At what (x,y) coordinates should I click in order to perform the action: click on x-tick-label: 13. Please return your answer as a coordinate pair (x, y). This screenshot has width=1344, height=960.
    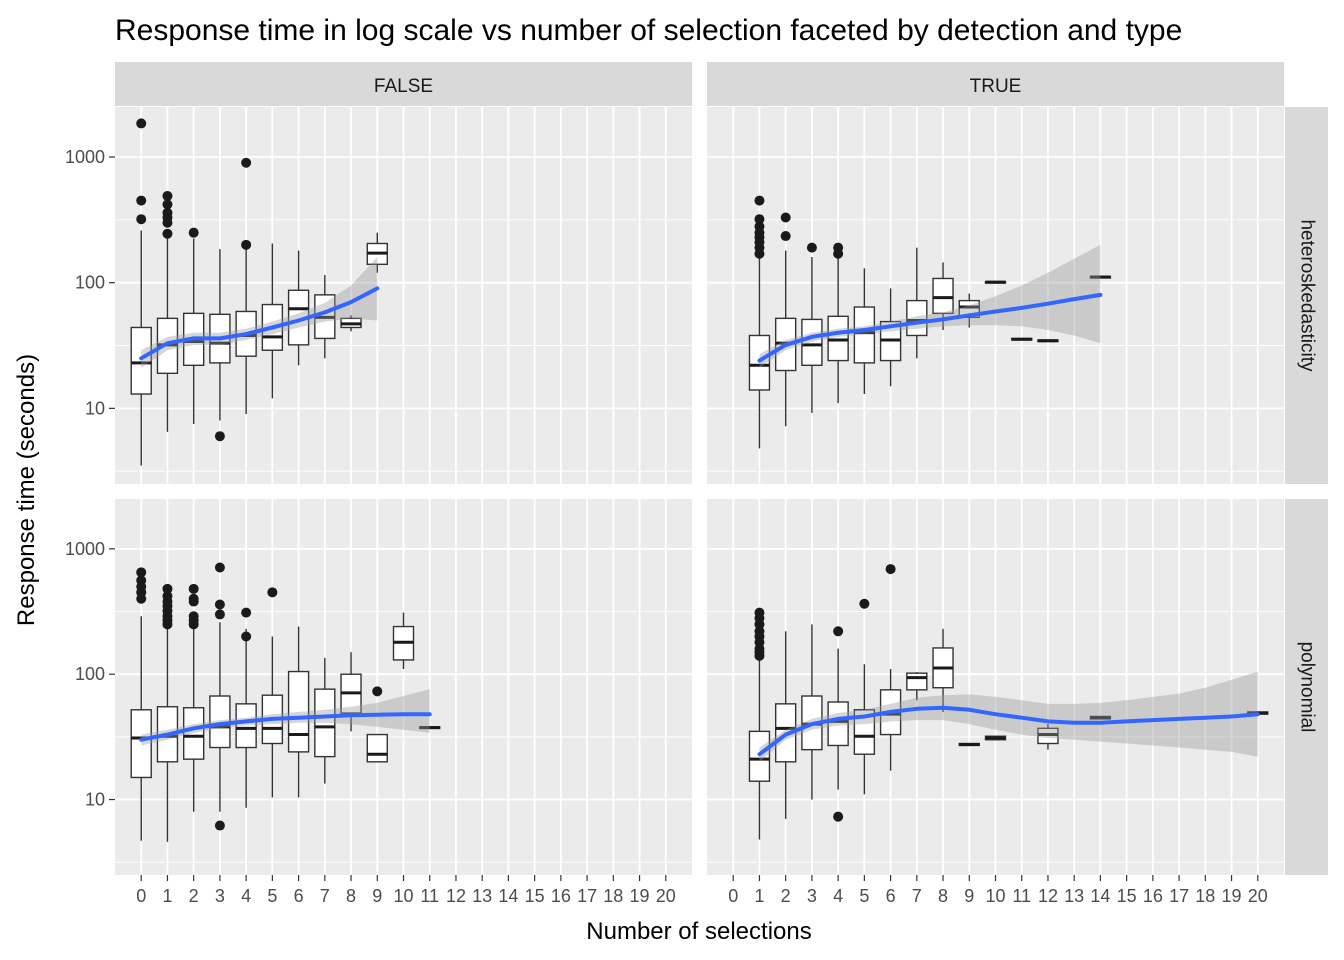
    Looking at the image, I should click on (482, 896).